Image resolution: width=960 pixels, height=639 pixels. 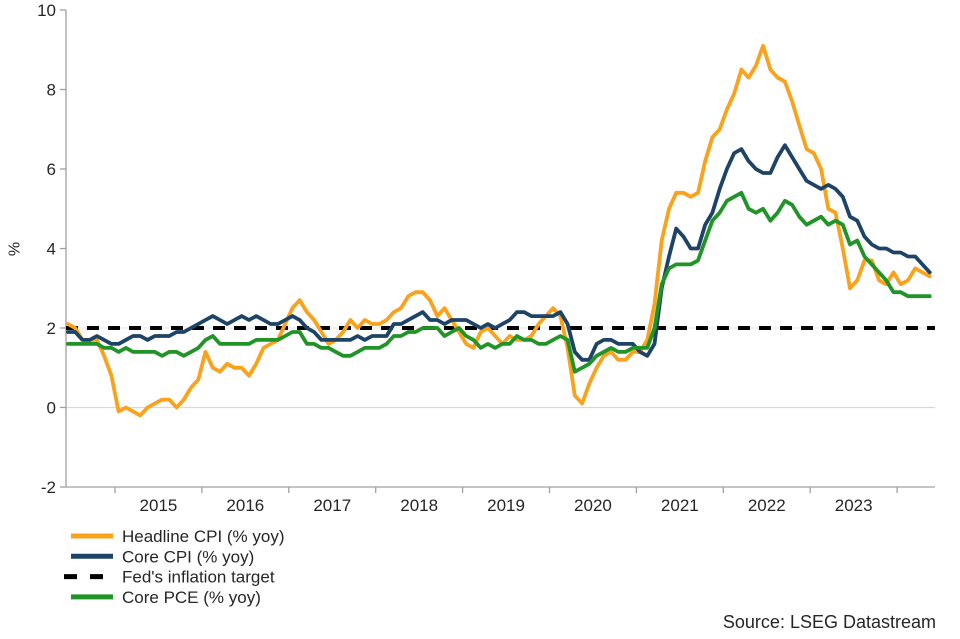 I want to click on x-tick-label: 2015, so click(x=159, y=505).